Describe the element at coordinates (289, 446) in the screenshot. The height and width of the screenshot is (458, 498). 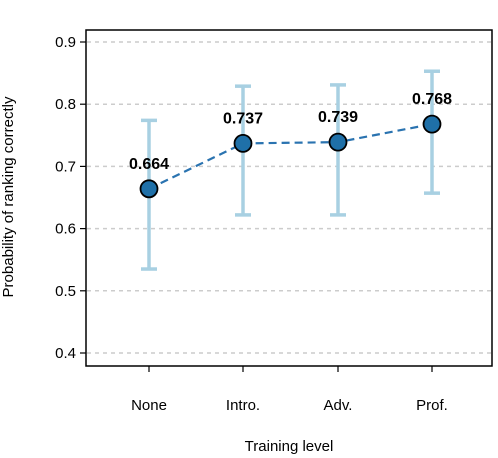
I see `x-axis-title: Training level` at that location.